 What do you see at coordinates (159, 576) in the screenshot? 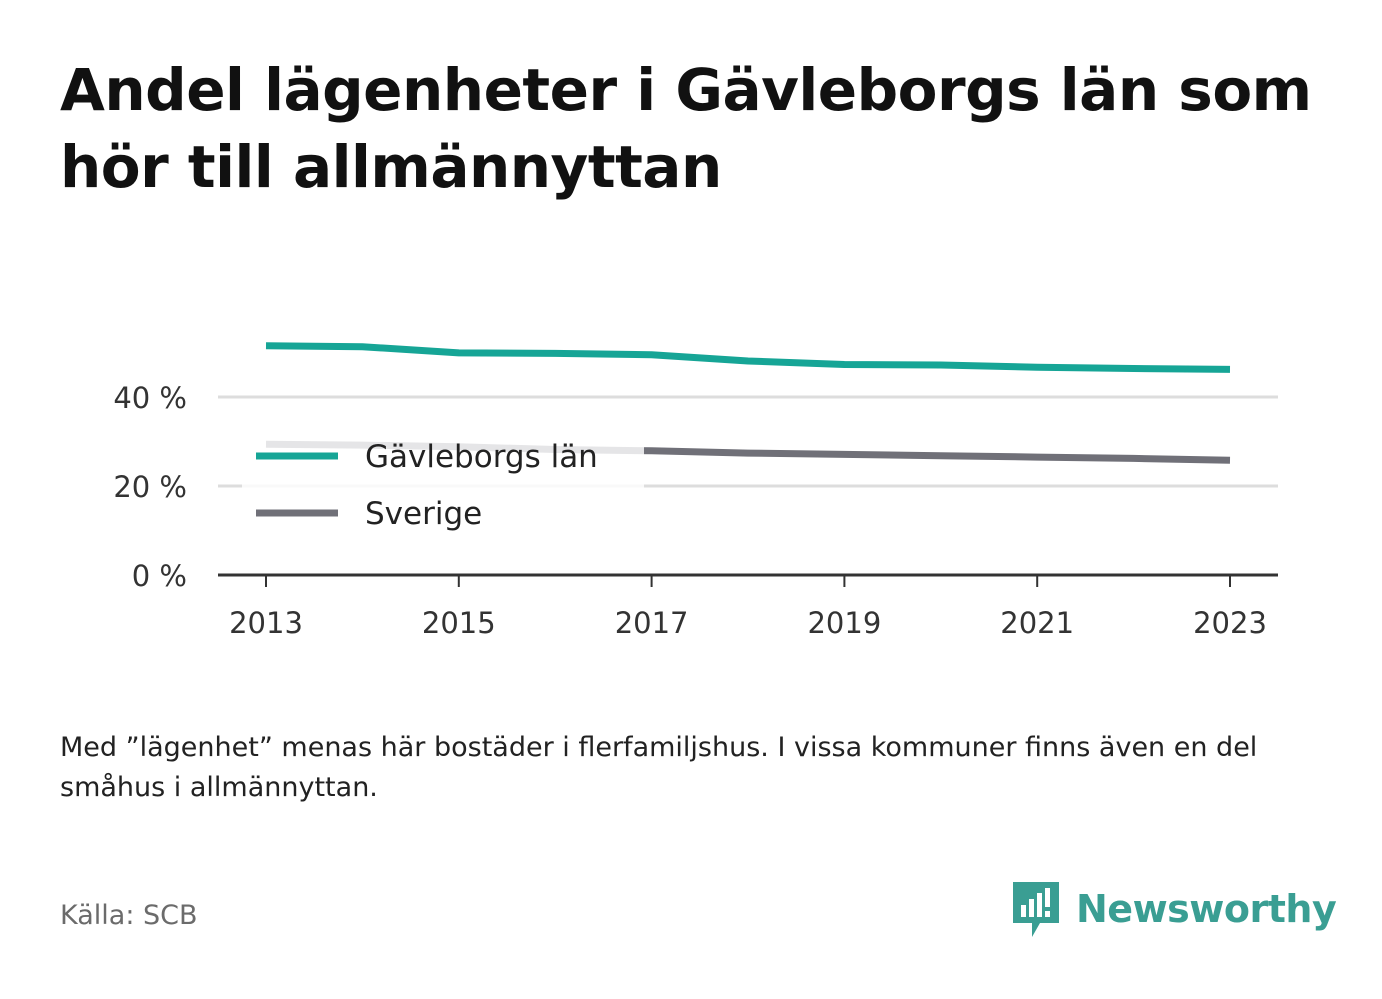
I see `y-tick-label: 0 %` at bounding box center [159, 576].